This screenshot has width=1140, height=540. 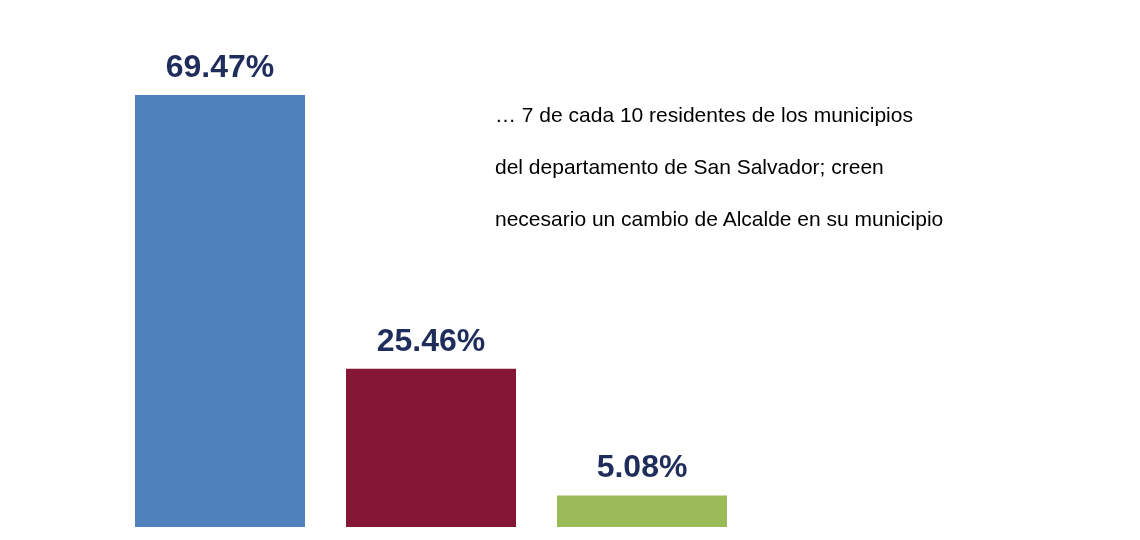 I want to click on text: … 7 de cada 10 residentes de los municipios del departamento de San Salvador; creen necesario un cambio de Alcalde en su municipio, so click(x=719, y=166).